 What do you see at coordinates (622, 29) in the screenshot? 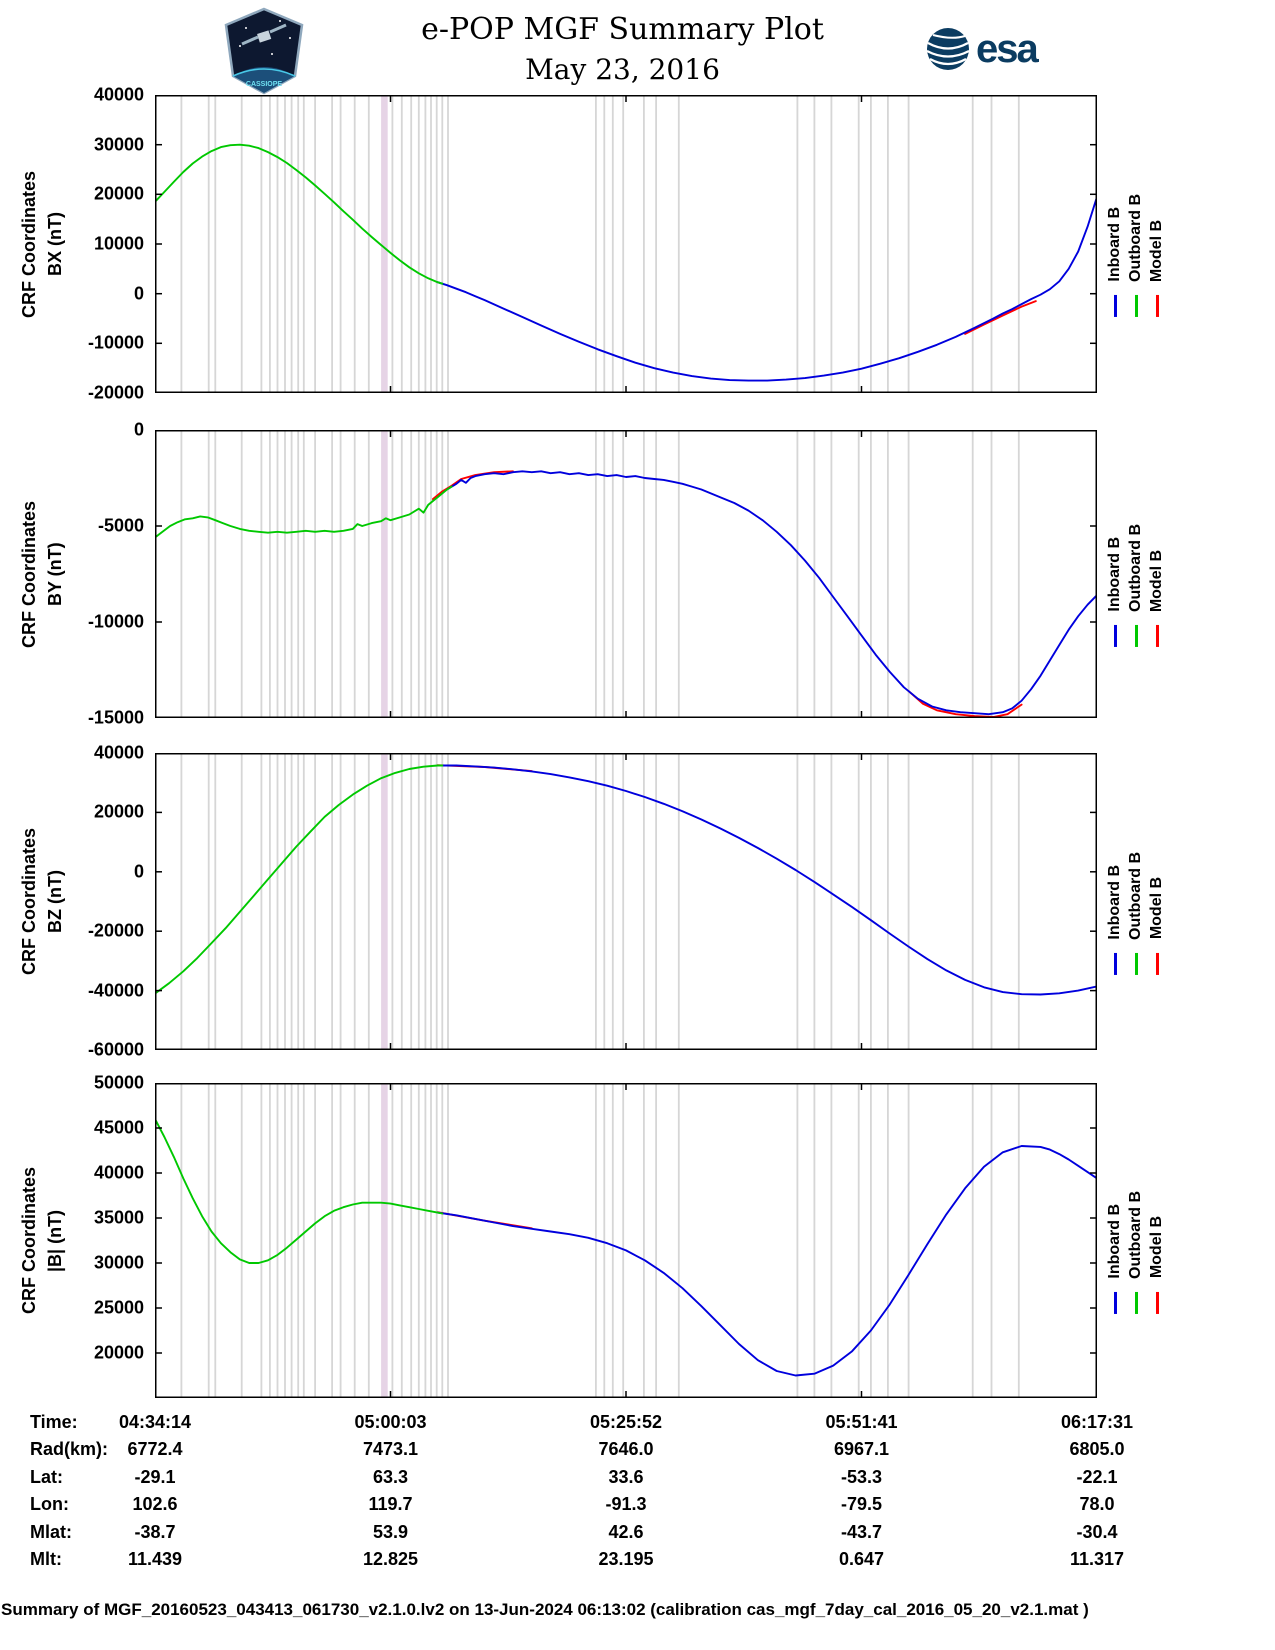
I see `page-title: e-POP MGF Summary Plot` at bounding box center [622, 29].